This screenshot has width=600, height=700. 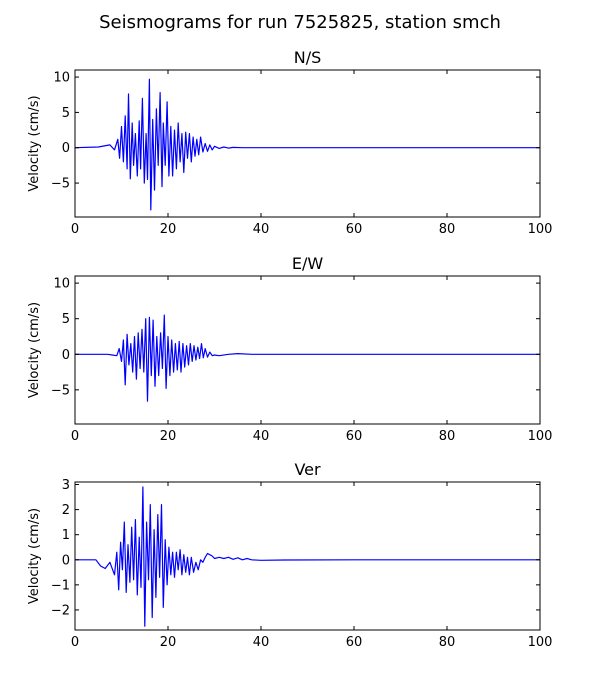 I want to click on y-tick-label: 3, so click(x=66, y=485).